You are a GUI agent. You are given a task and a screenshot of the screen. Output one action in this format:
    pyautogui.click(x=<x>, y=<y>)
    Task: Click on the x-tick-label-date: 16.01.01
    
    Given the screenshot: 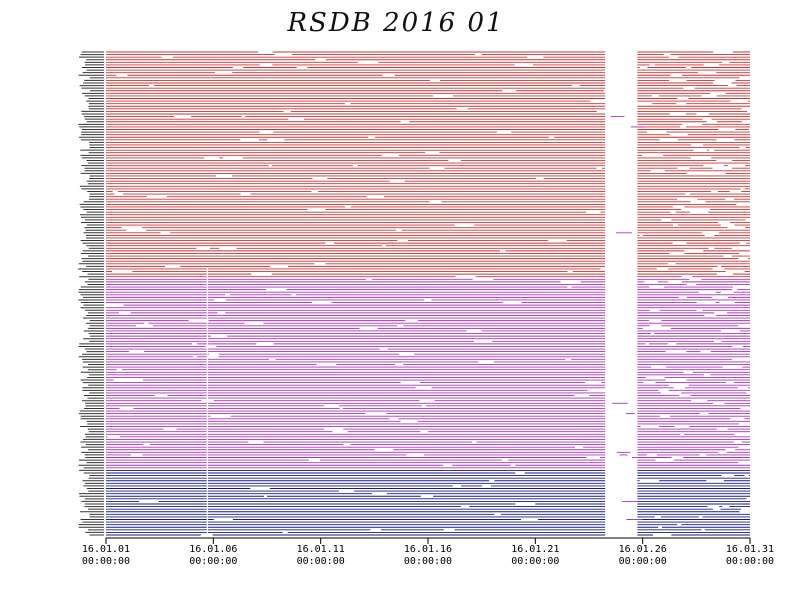 What is the action you would take?
    pyautogui.click(x=106, y=549)
    